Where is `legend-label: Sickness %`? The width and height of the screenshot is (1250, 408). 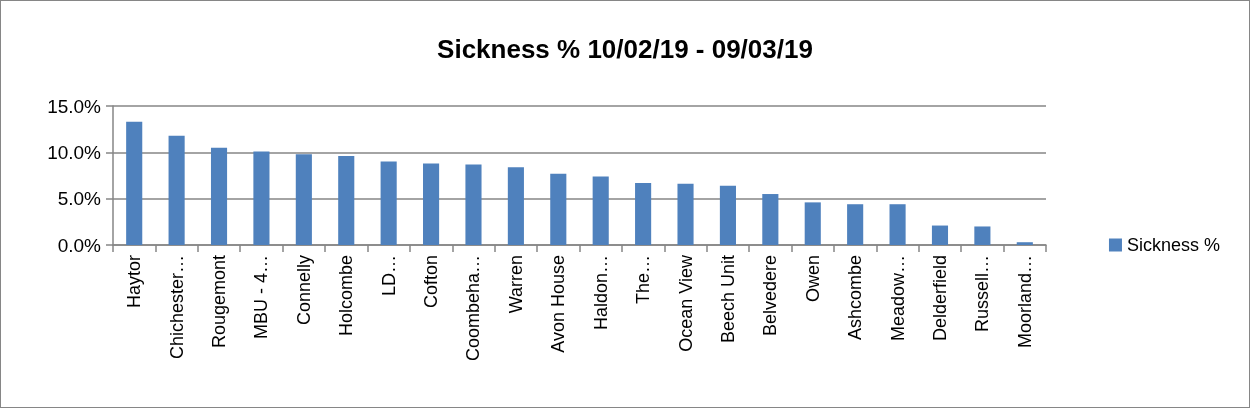
legend-label: Sickness % is located at coordinates (1173, 245).